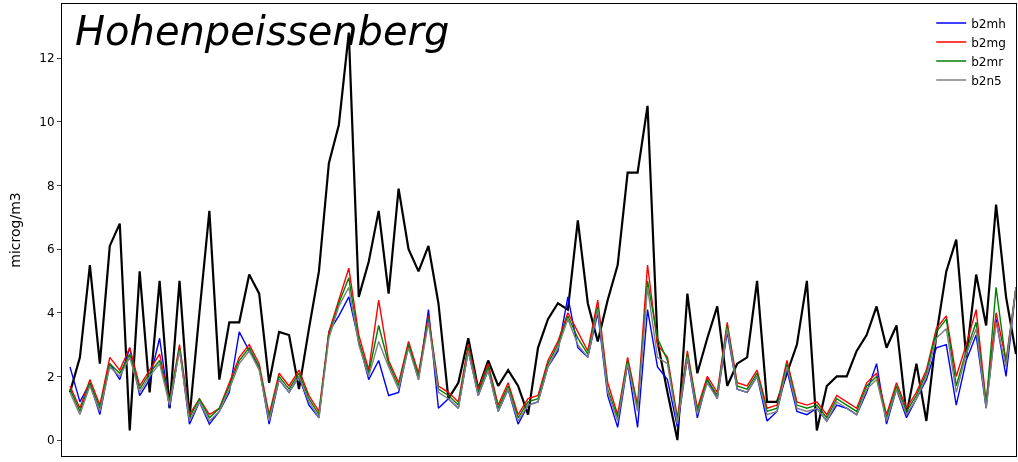 Image resolution: width=1018 pixels, height=462 pixels. I want to click on y-tick-label: 6, so click(50, 249).